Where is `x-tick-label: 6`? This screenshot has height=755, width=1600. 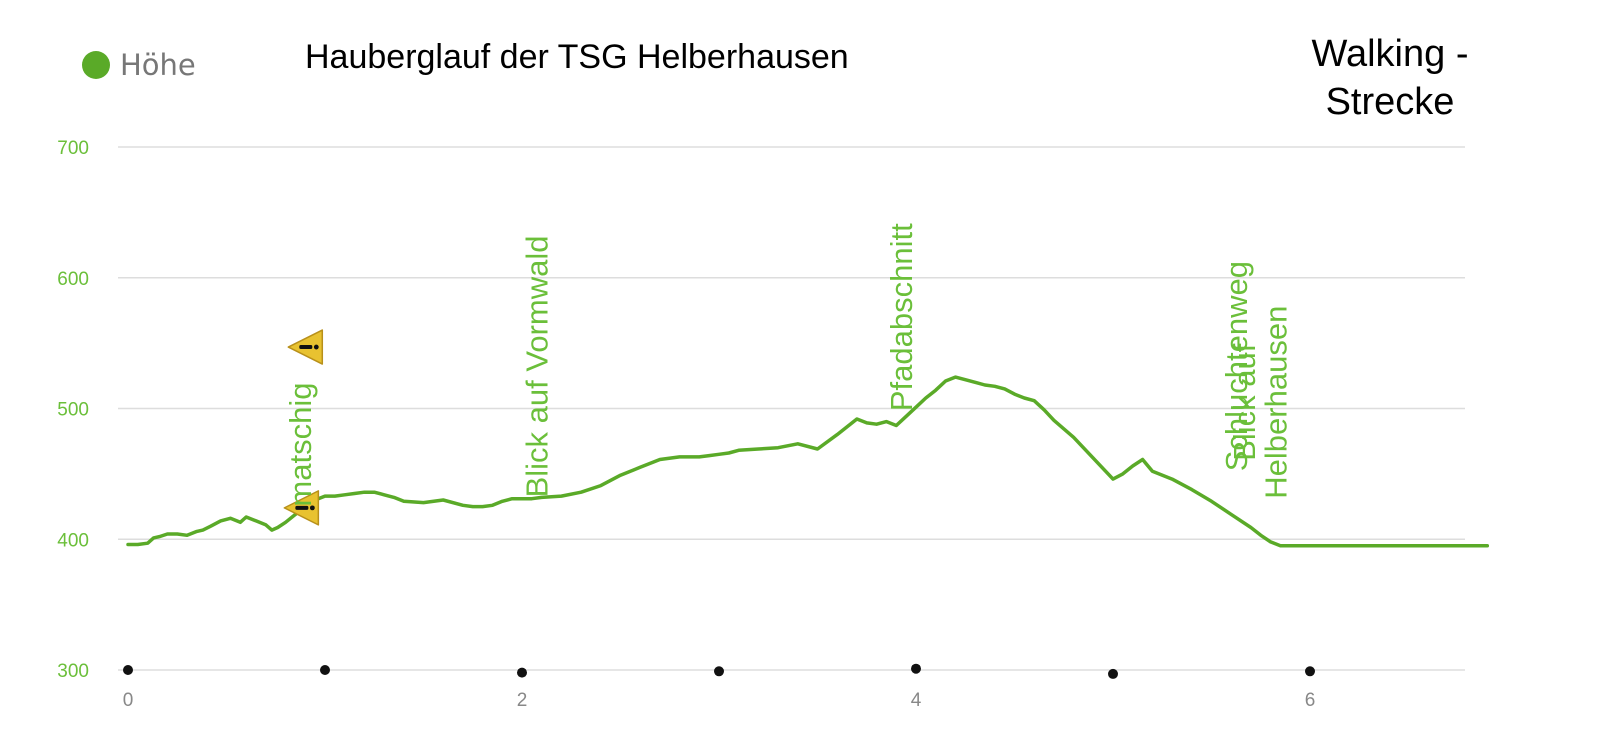 x-tick-label: 6 is located at coordinates (1310, 700).